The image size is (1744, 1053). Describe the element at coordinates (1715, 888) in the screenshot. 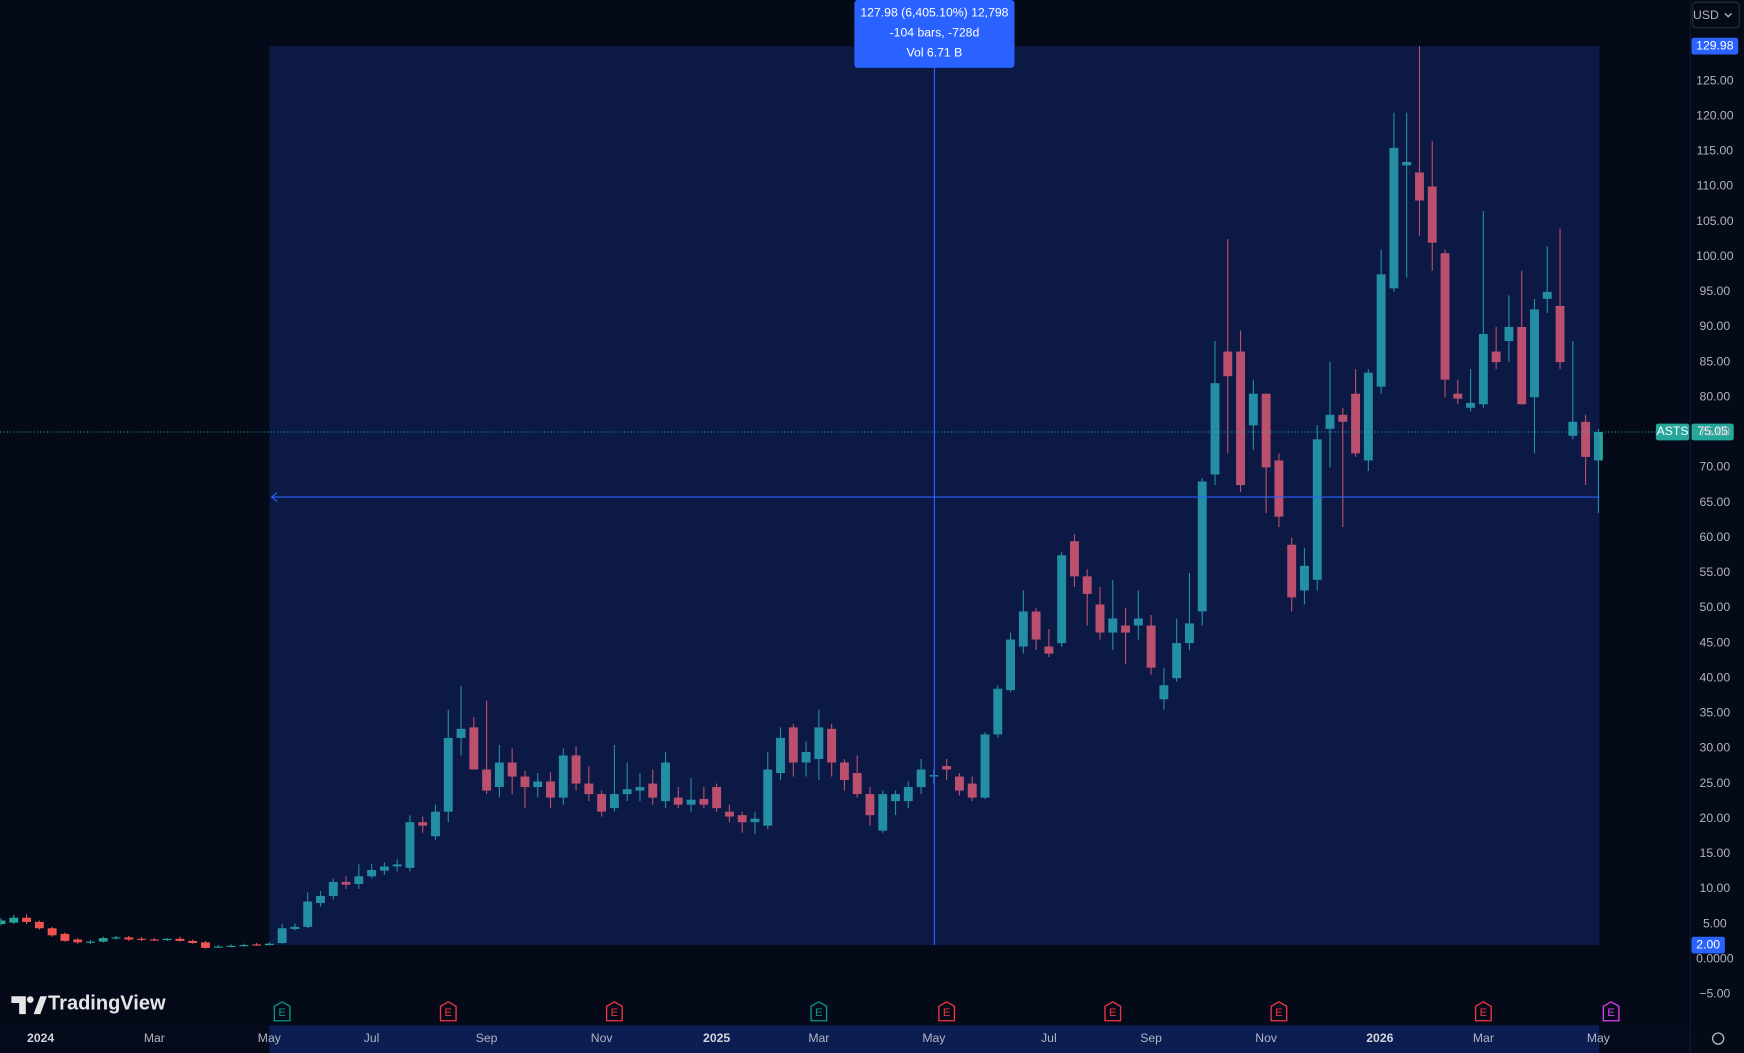

I see `y-tick-label: 10.00` at that location.